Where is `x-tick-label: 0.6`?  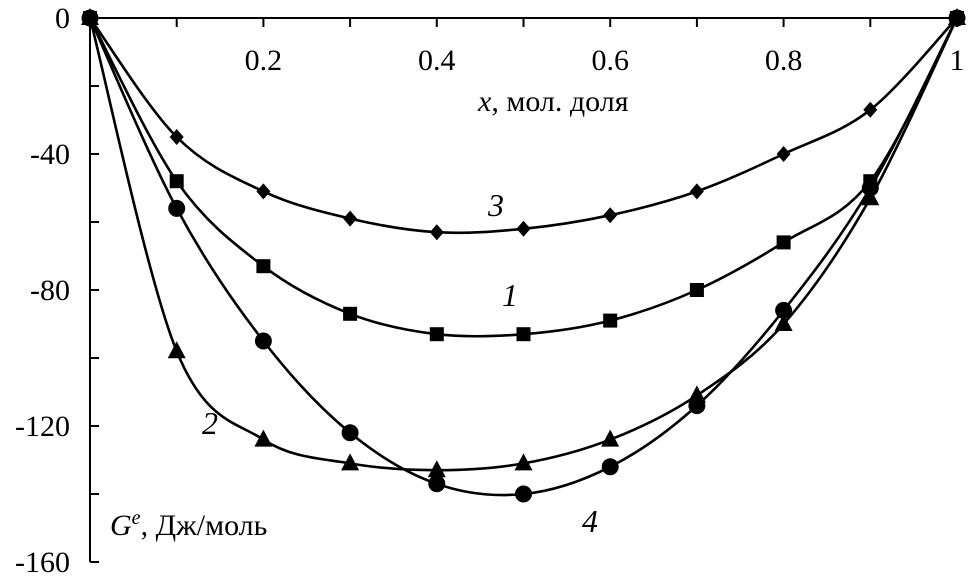
x-tick-label: 0.6 is located at coordinates (610, 60).